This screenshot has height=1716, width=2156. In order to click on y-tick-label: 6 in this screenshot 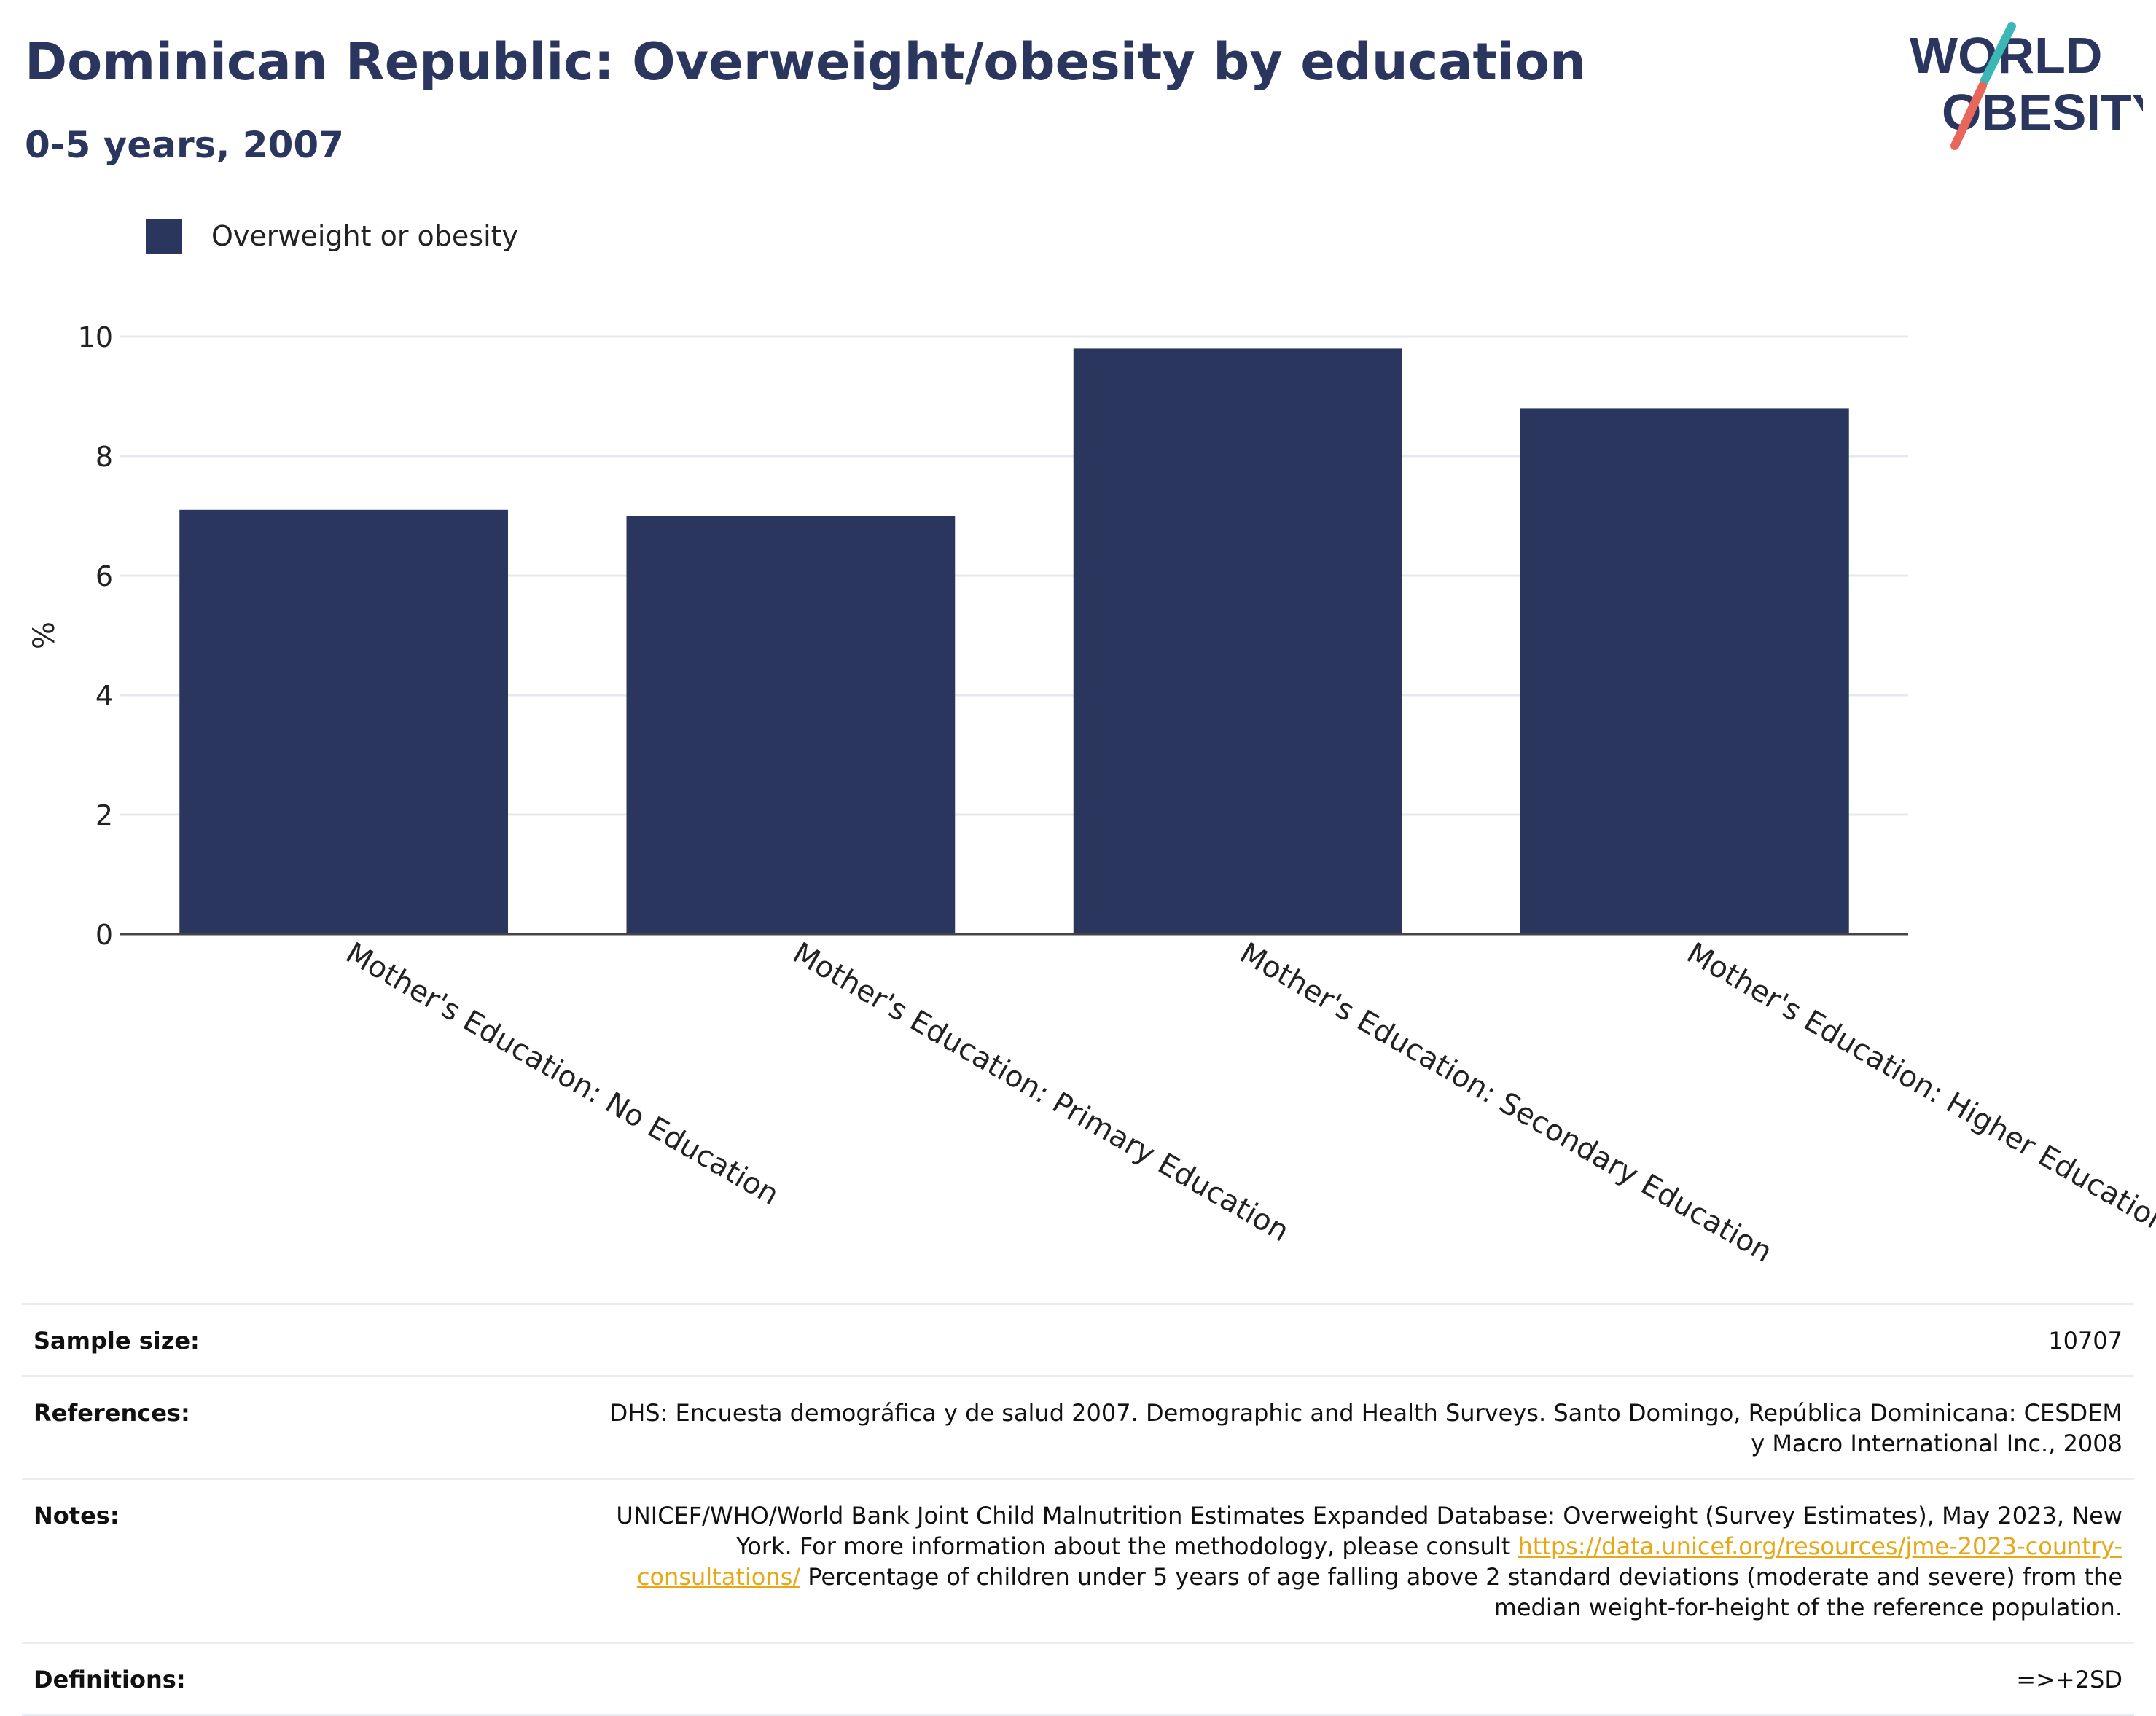, I will do `click(104, 576)`.